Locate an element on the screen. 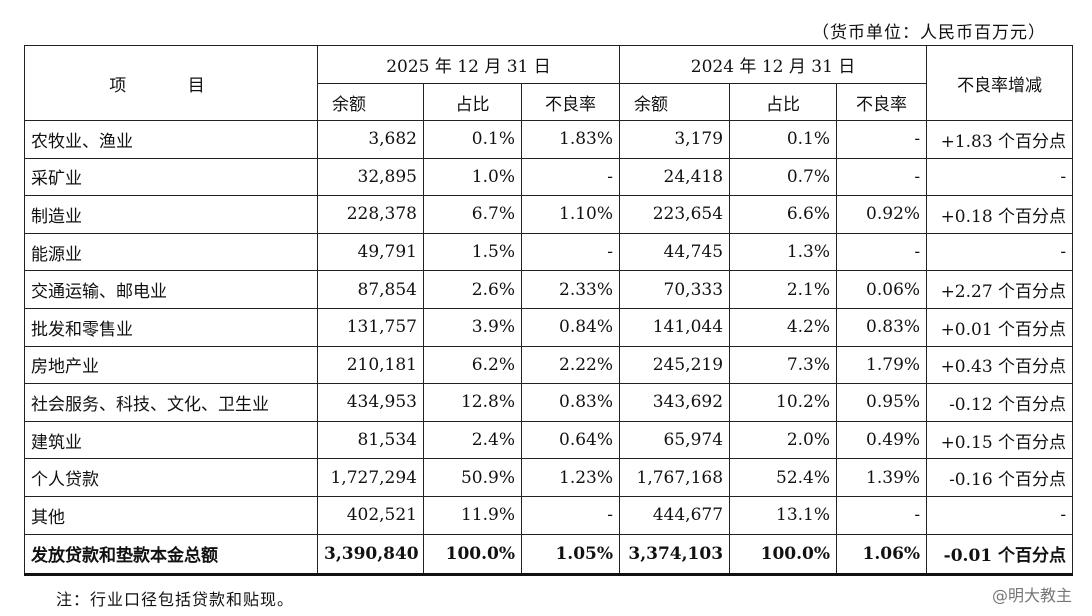 The image size is (1092, 616). npl-change: -0.16 个百分点 is located at coordinates (1000, 477).